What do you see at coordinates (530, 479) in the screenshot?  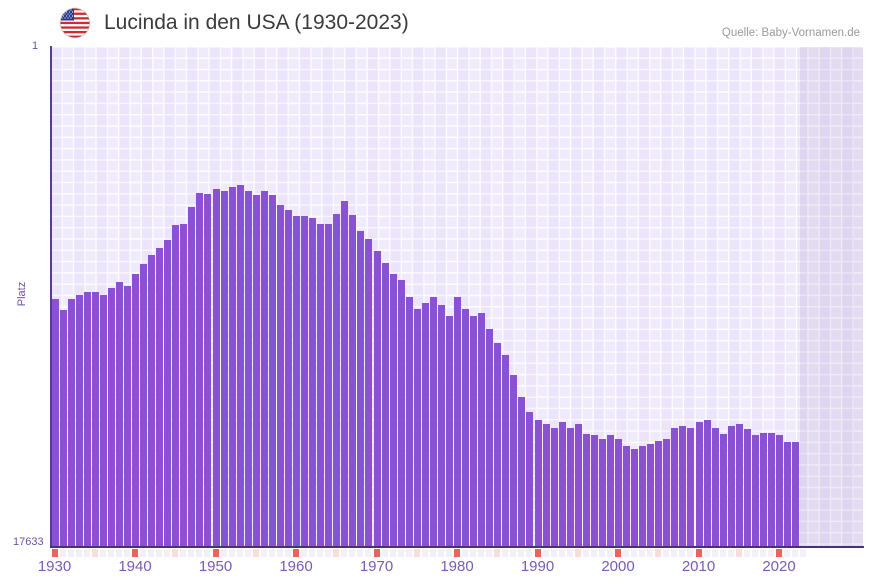 I see `bar-1989` at bounding box center [530, 479].